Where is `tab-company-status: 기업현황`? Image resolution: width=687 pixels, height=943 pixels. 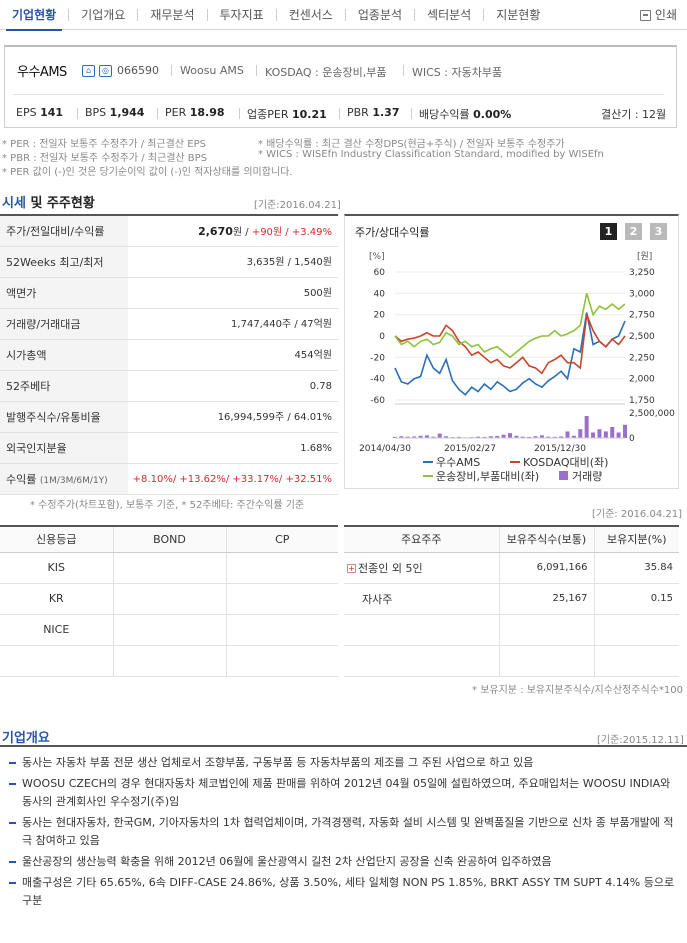 tab-company-status: 기업현황 is located at coordinates (34, 15).